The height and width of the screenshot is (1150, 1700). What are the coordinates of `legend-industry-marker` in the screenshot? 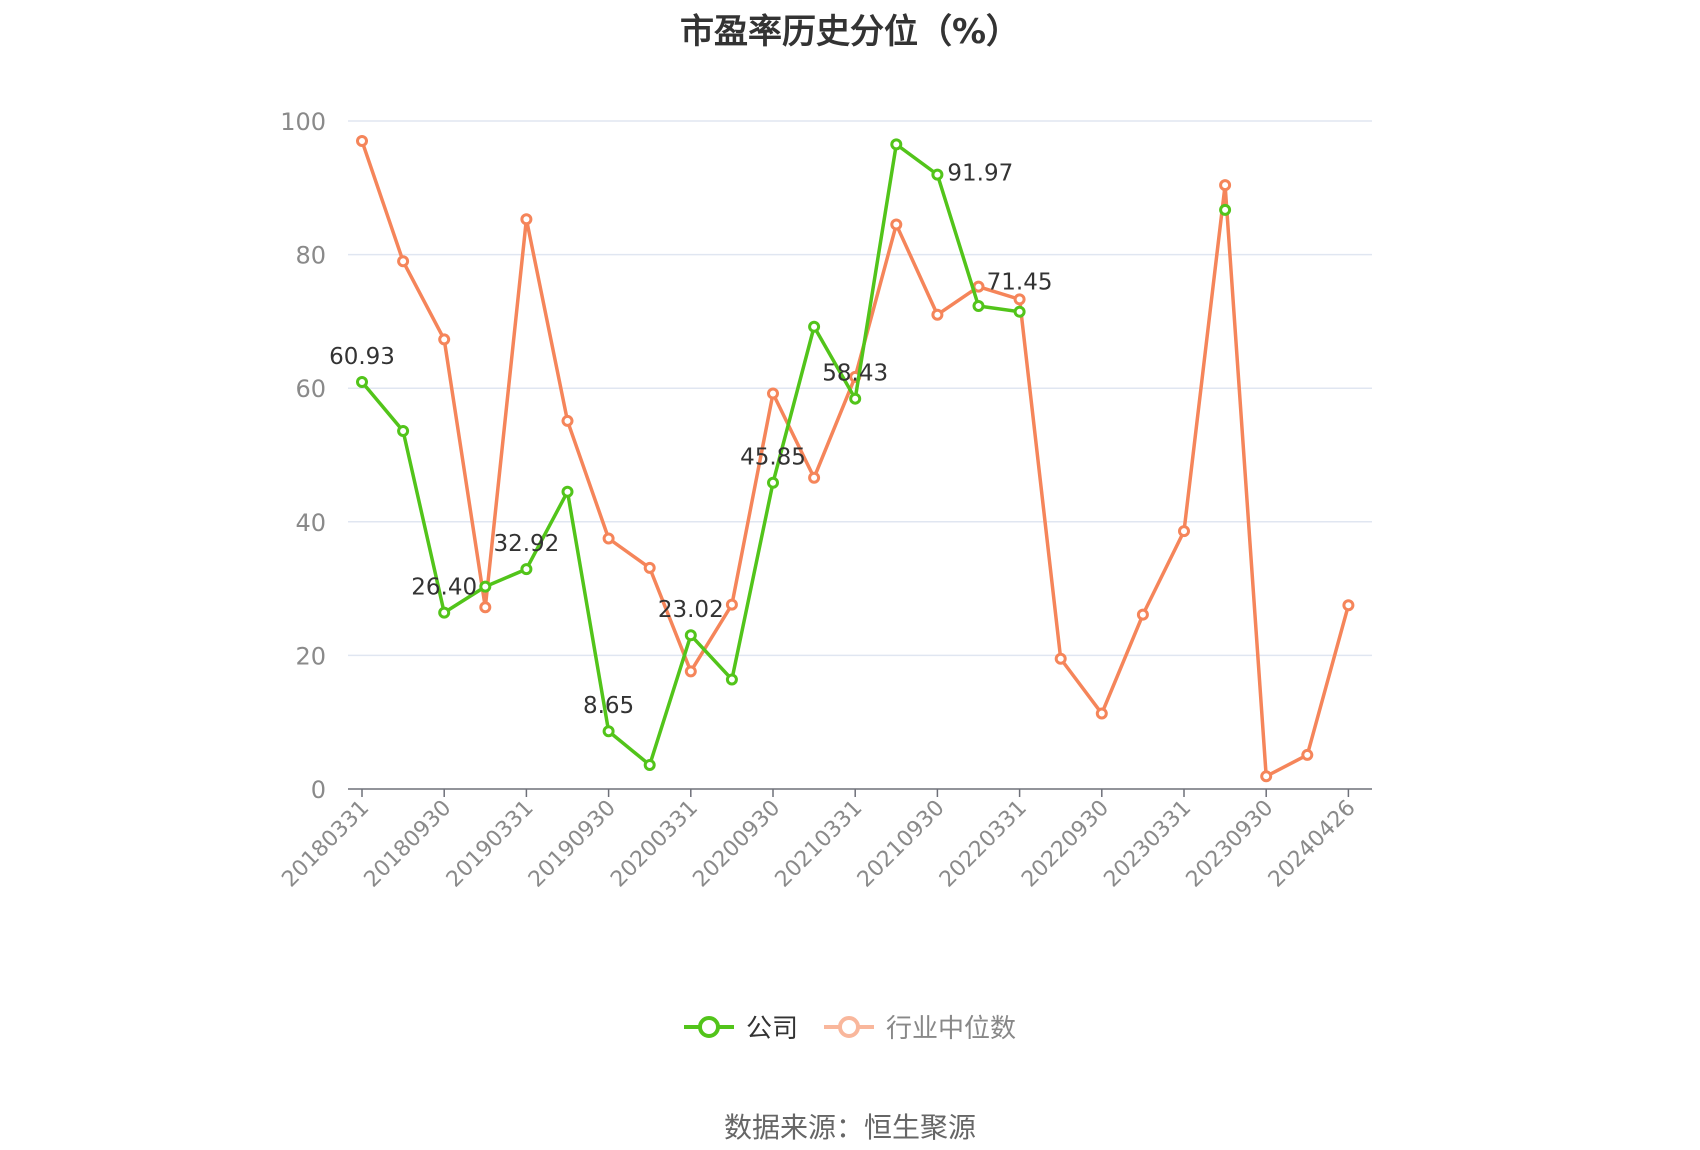 It's located at (849, 1026).